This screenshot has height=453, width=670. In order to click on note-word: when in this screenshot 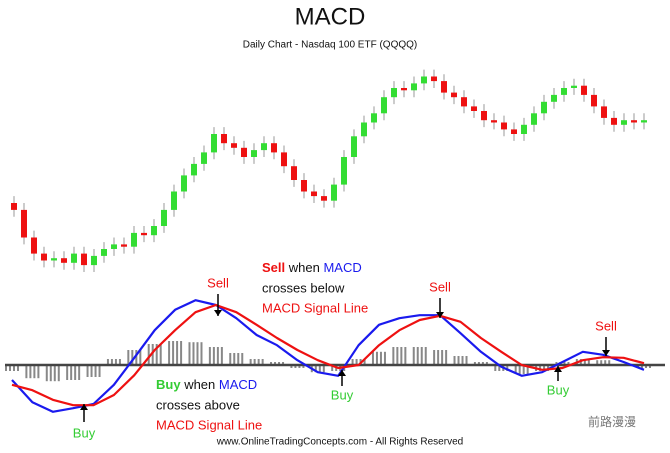, I will do `click(304, 267)`.